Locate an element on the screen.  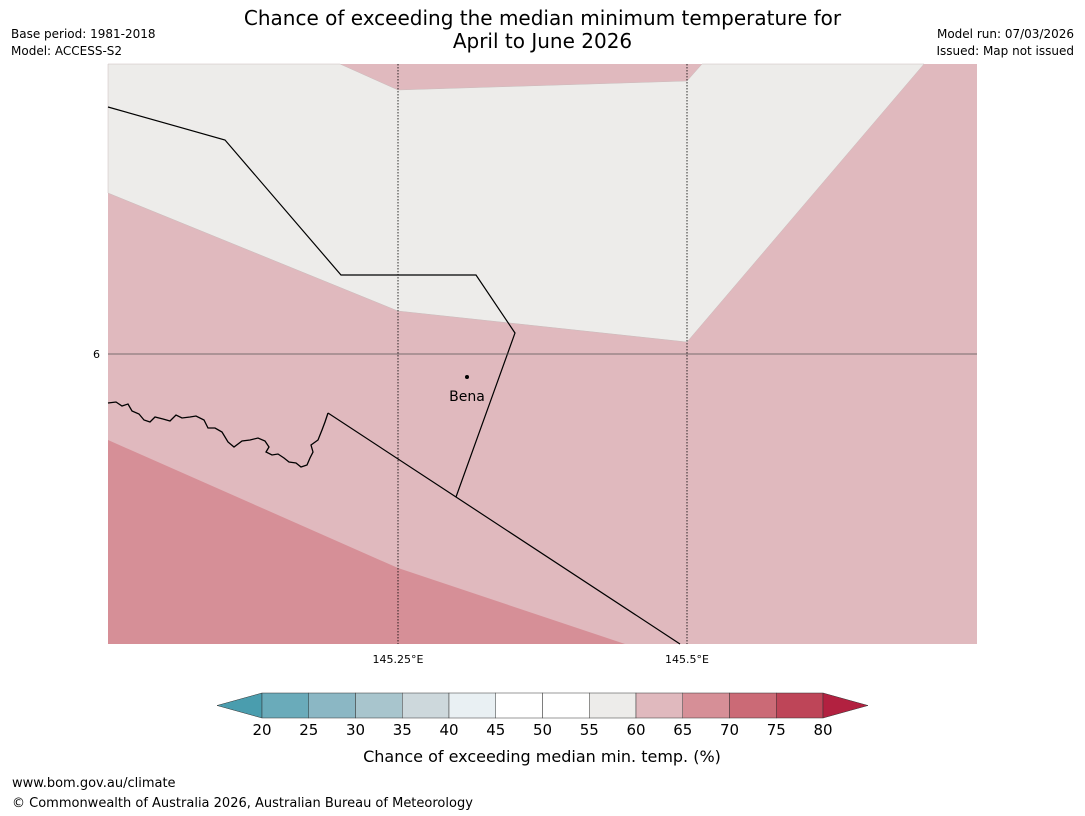
colorbar-tick-label: 25 is located at coordinates (308, 730).